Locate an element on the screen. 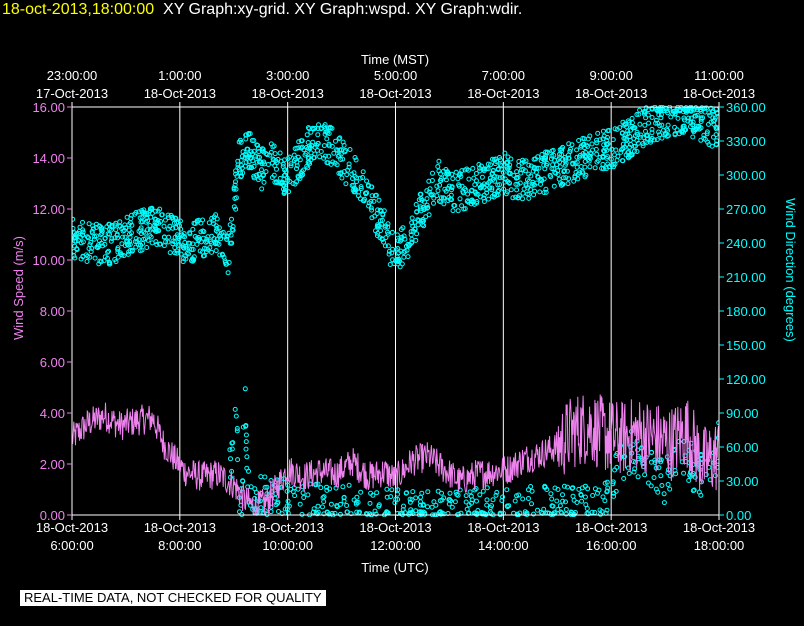 The image size is (804, 626). right-axis-label: Wind Direction (degrees) is located at coordinates (790, 270).